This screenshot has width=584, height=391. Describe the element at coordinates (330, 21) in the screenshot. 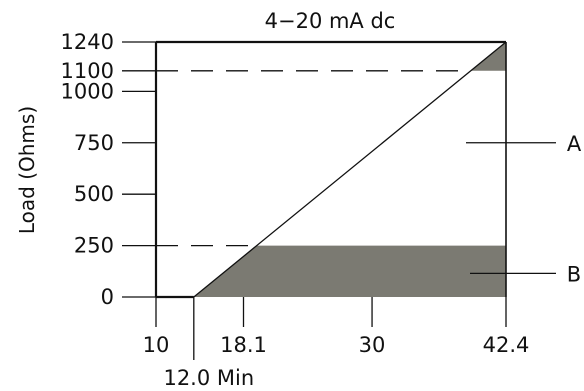

I see `chart-title: 4−20 mA dc` at that location.